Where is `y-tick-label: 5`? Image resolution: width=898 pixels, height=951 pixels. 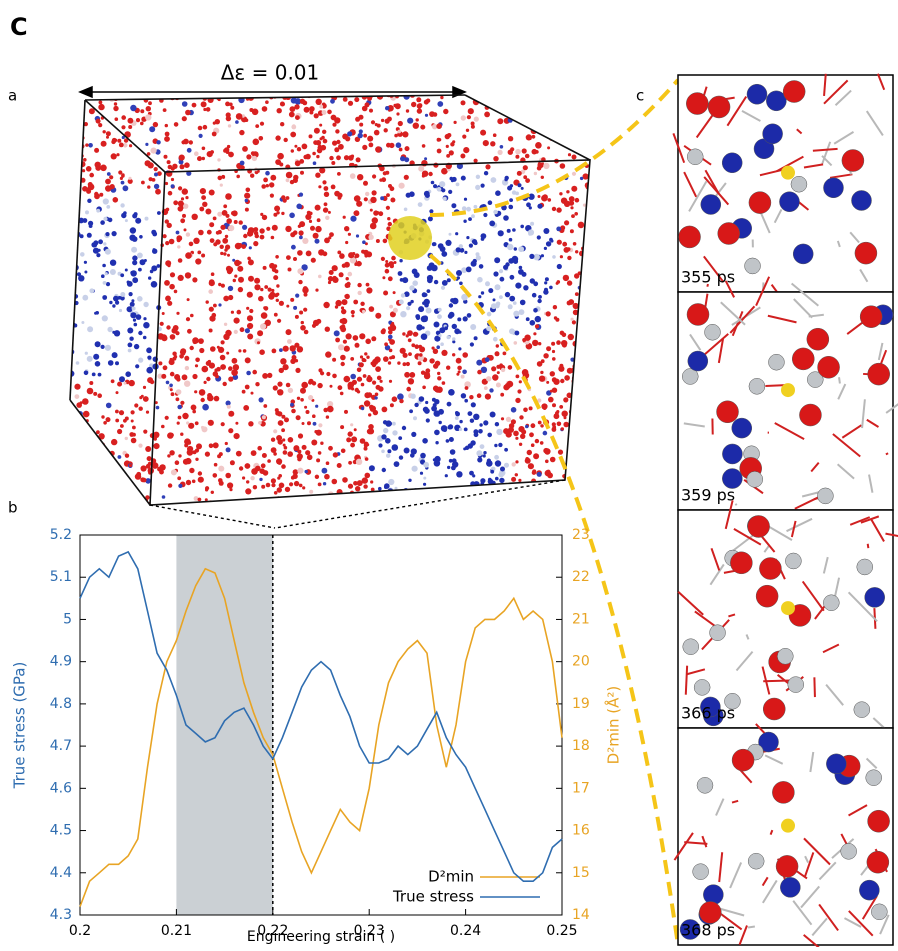 y-tick-label: 5 is located at coordinates (67, 619).